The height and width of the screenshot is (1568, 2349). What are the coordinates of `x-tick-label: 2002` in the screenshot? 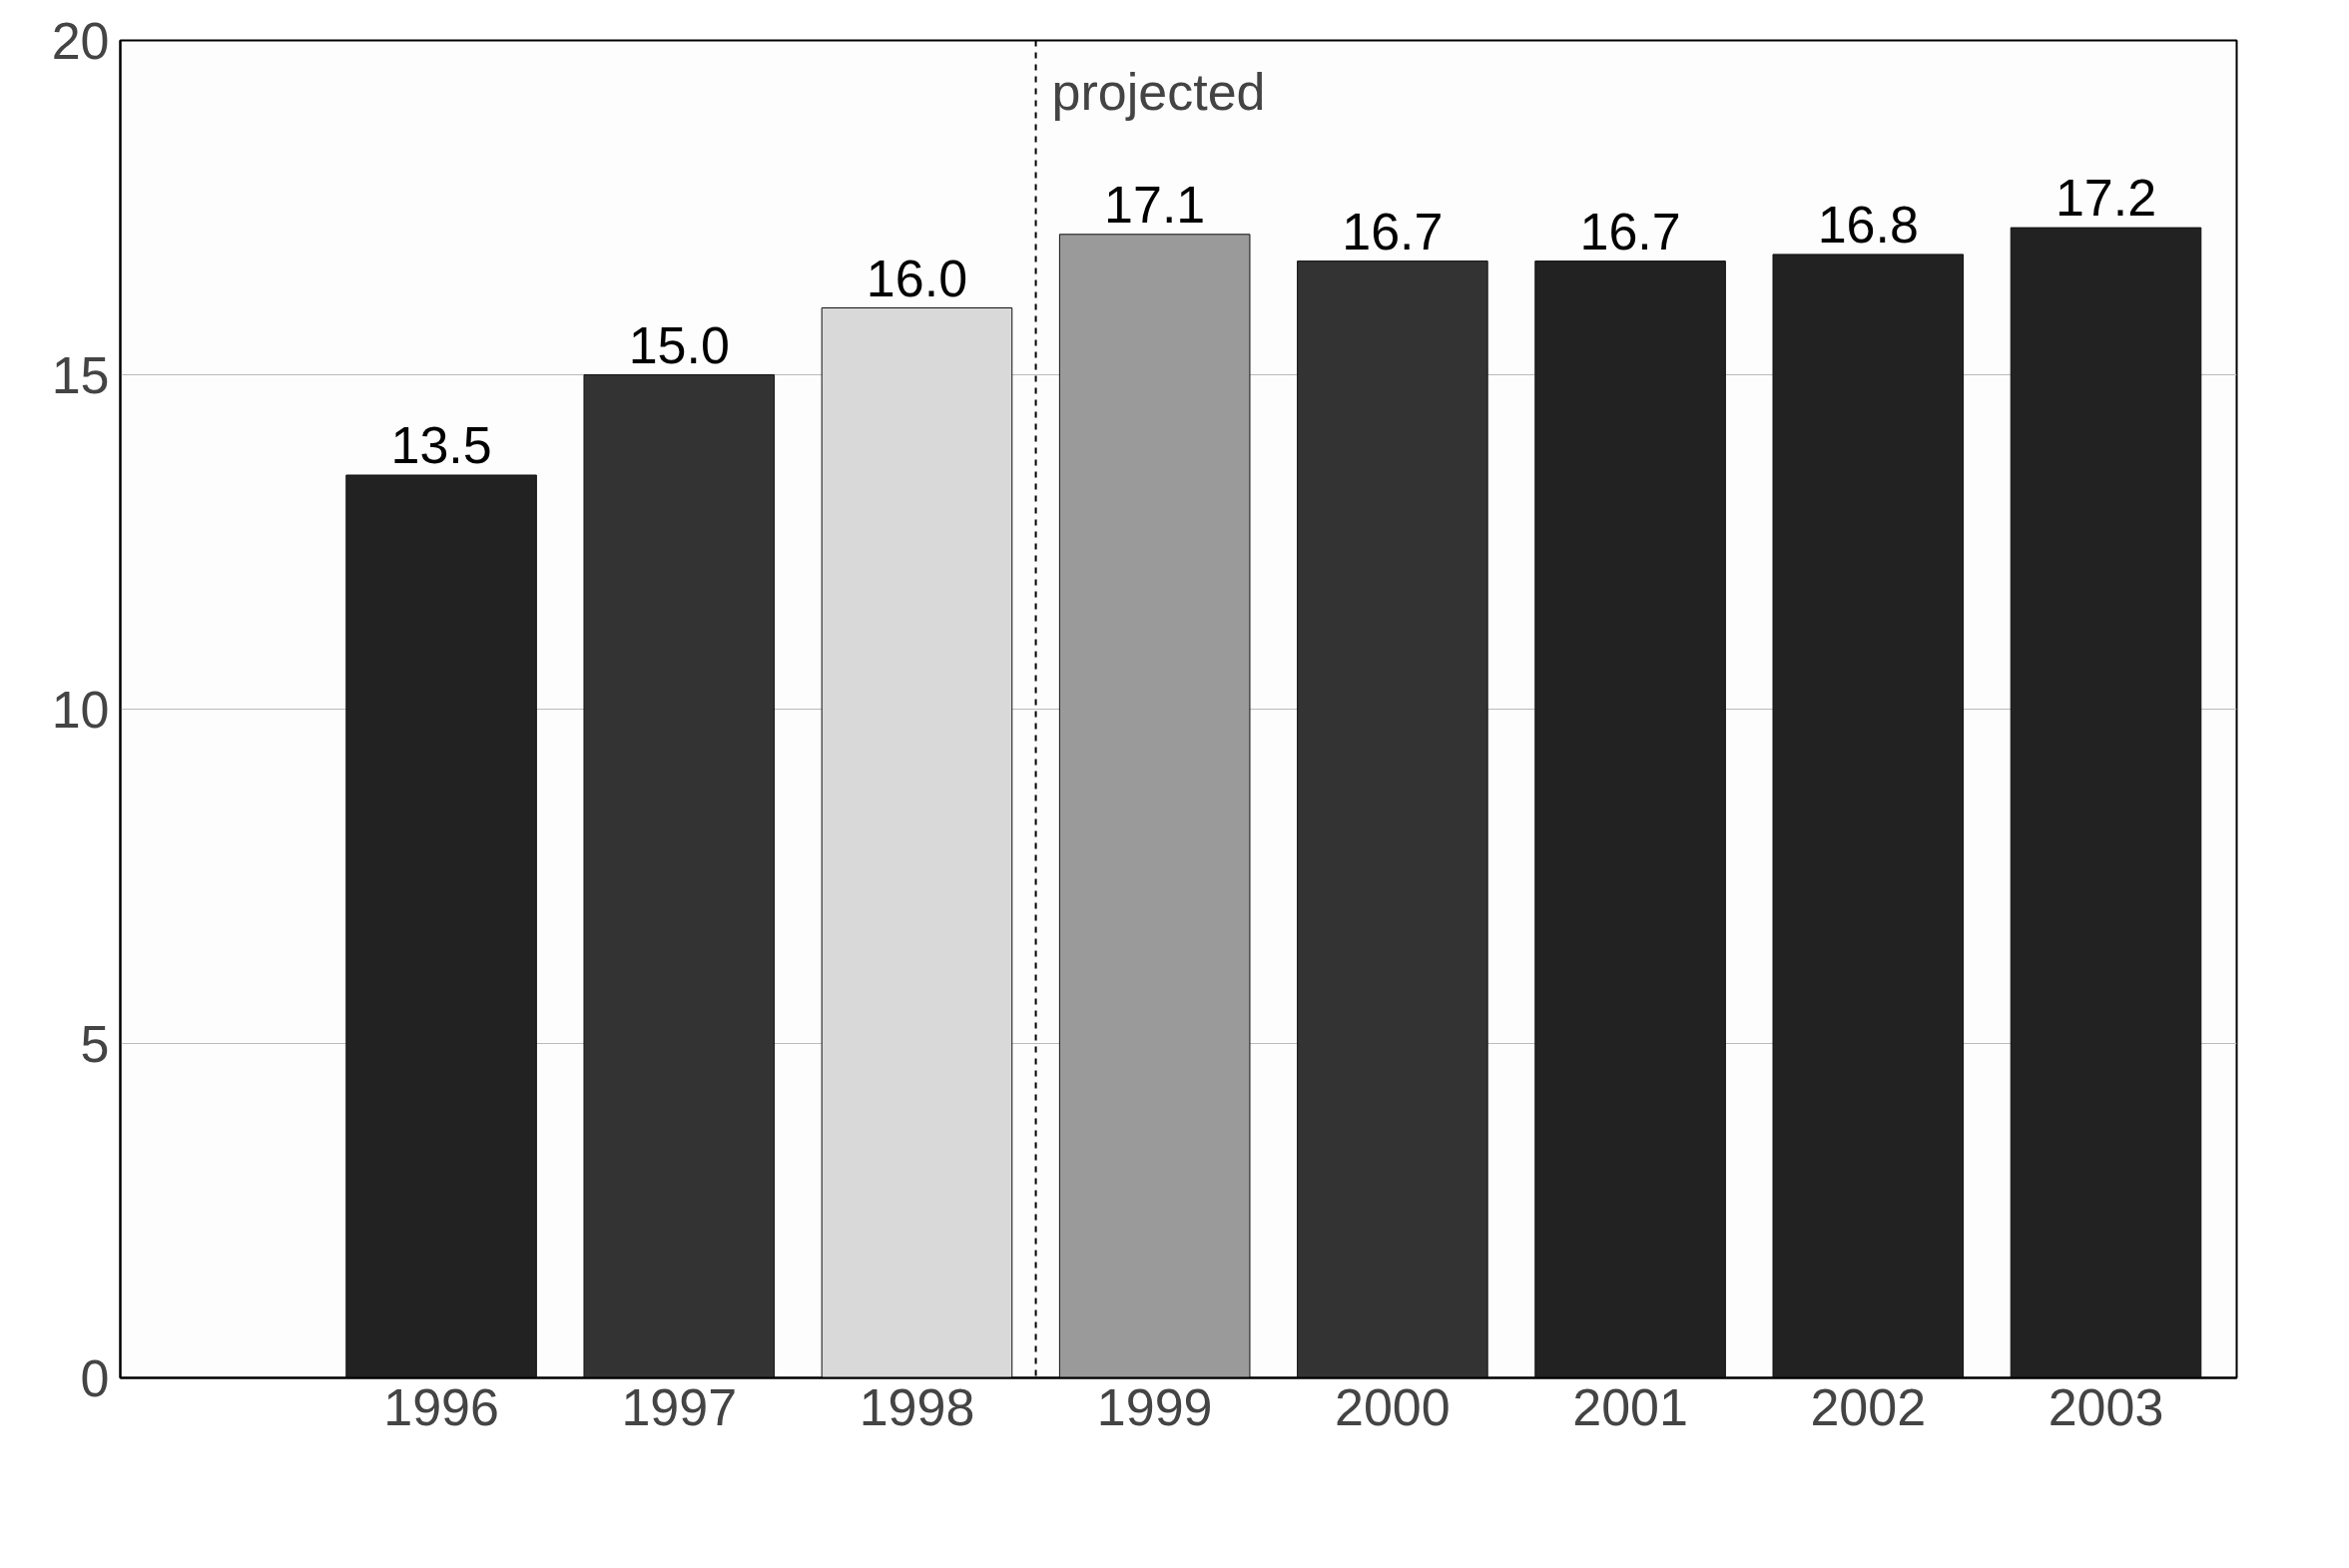 It's located at (1868, 1406).